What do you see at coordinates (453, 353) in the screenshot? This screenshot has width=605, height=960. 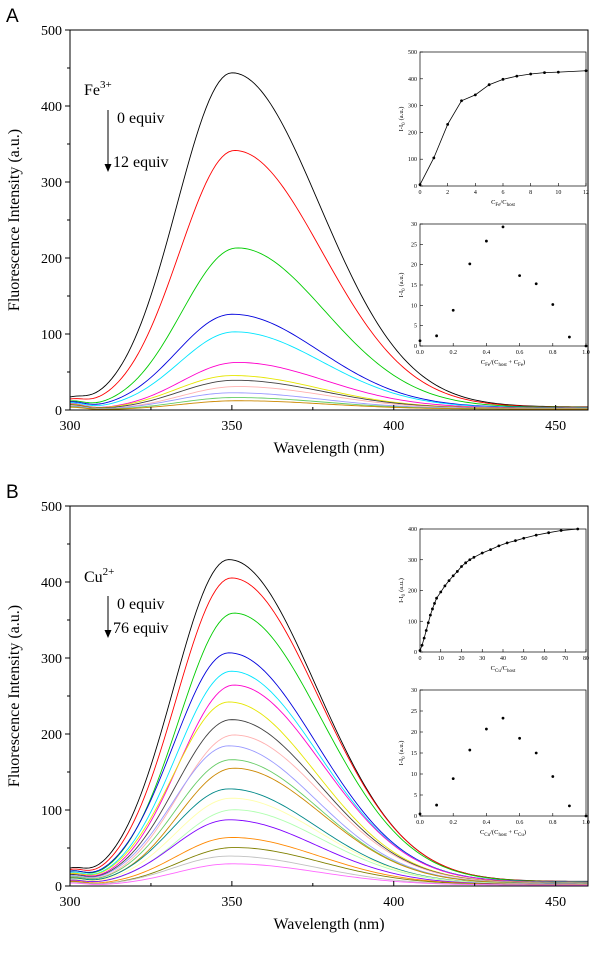 I see `inset-x-tick-label: 0.2` at bounding box center [453, 353].